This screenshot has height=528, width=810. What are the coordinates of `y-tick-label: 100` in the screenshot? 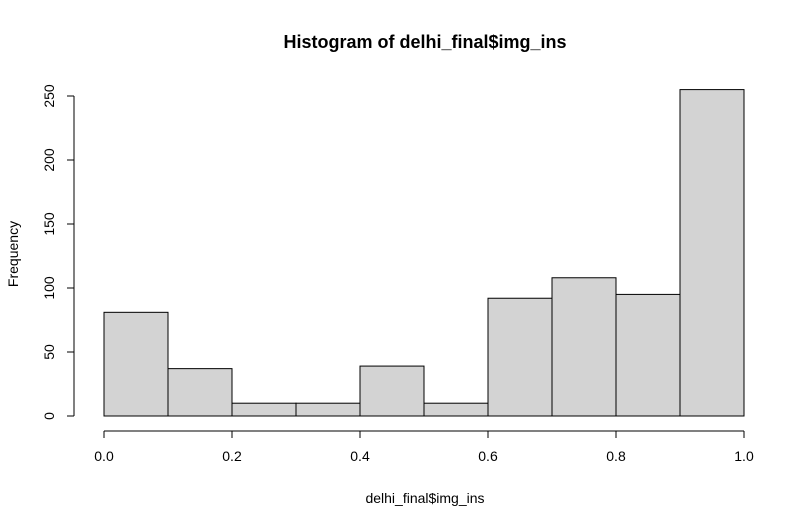 It's located at (49, 288).